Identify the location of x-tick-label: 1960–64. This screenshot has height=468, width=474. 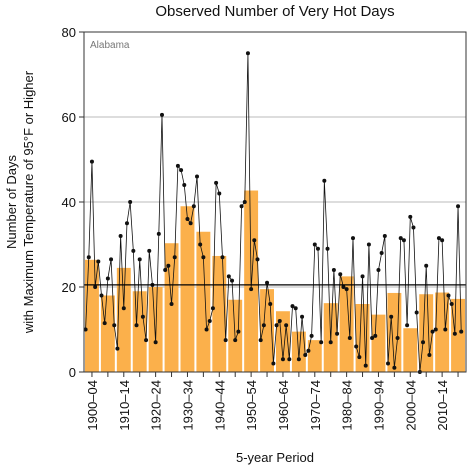
(283, 405).